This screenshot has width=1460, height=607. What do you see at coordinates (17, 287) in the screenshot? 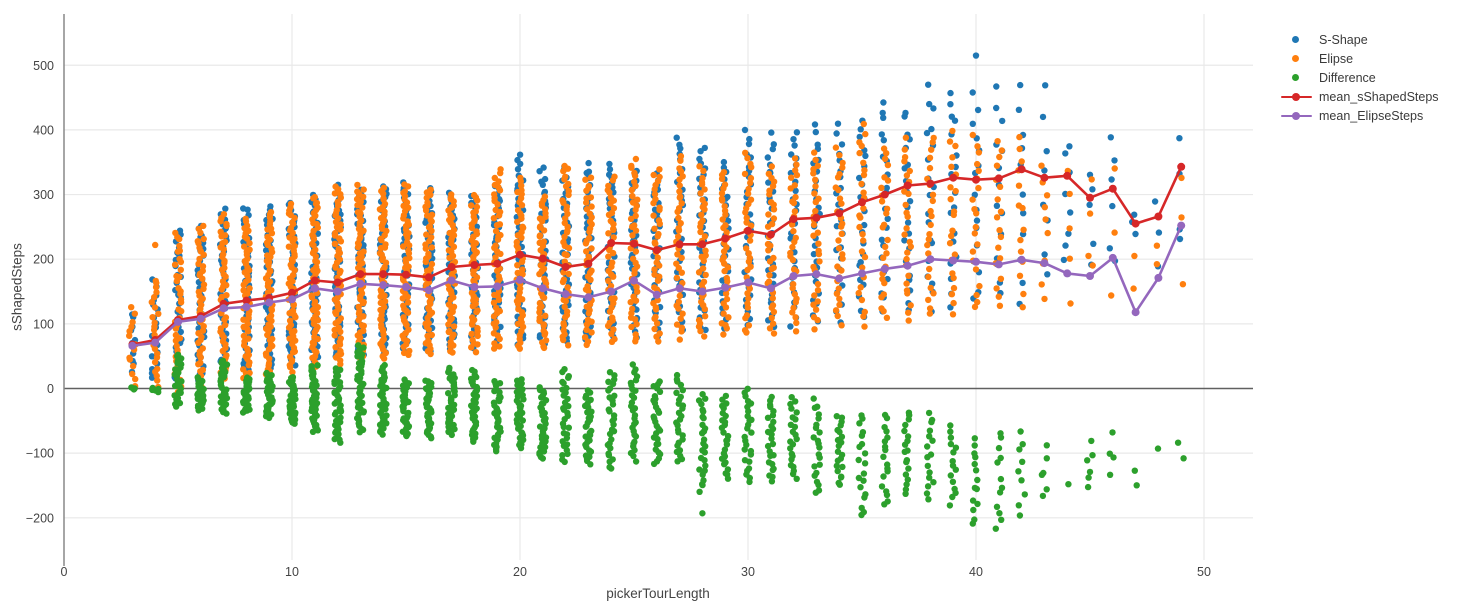
I see `y-axis-title: sShapedSteps` at bounding box center [17, 287].